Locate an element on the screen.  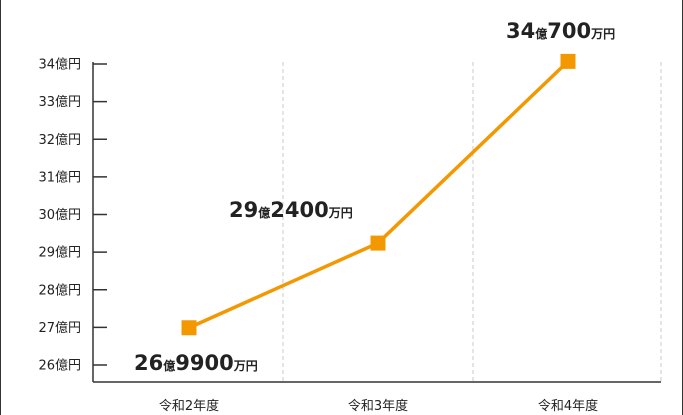
data-label-part: 2400 is located at coordinates (299, 210).